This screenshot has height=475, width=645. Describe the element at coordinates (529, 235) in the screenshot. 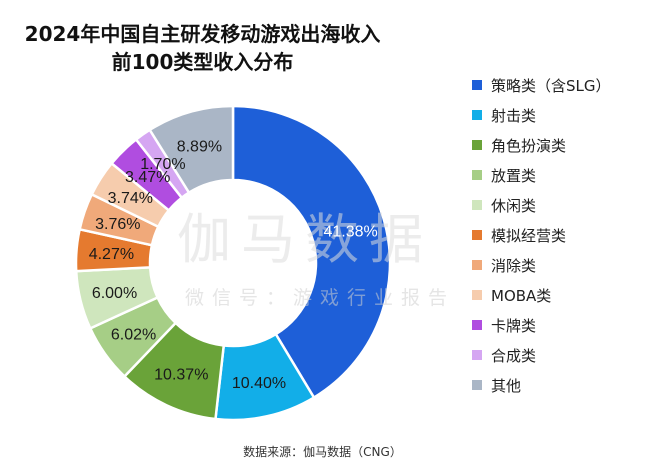

I see `legend-label: 模拟经营类` at that location.